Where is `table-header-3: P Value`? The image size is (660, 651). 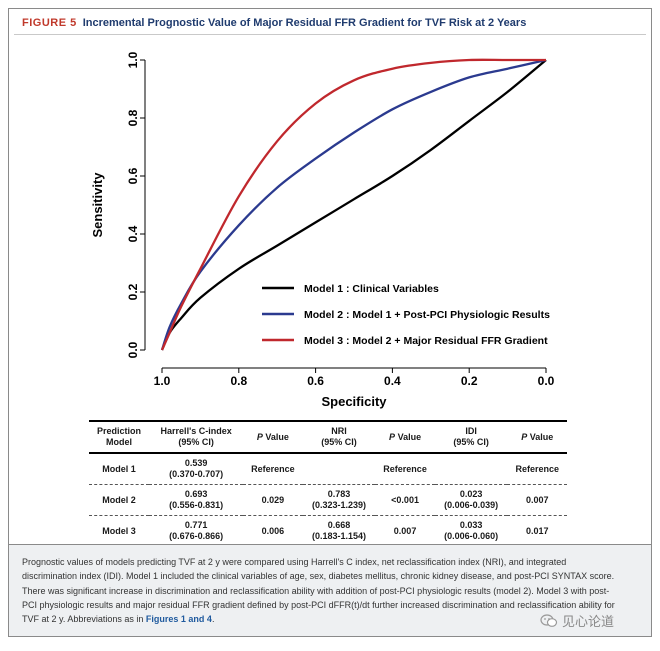 table-header-3: P Value is located at coordinates (273, 437).